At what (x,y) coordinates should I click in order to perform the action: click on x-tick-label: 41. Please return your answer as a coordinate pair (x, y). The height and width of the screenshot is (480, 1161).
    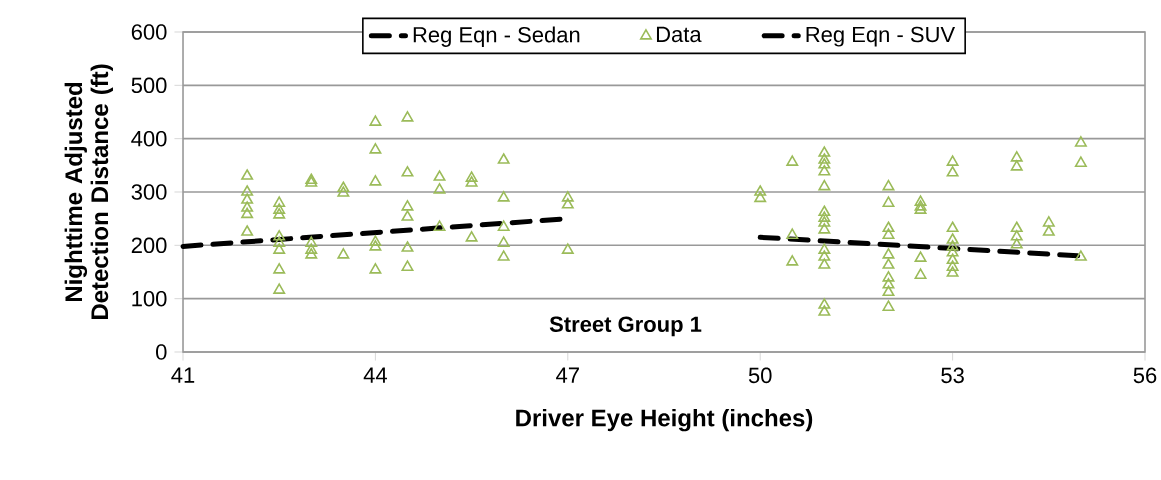
    Looking at the image, I should click on (183, 375).